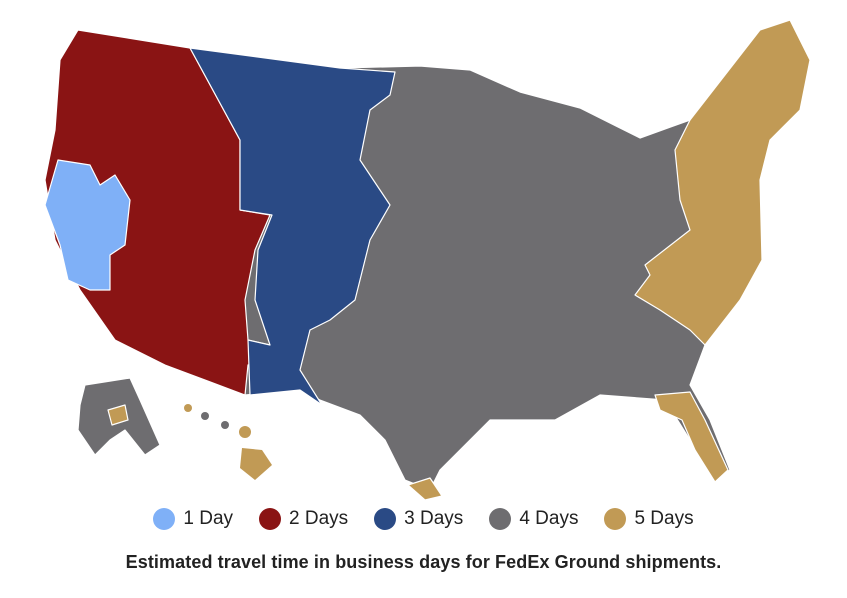 This screenshot has width=847, height=598. Describe the element at coordinates (434, 518) in the screenshot. I see `legend-label-3-days: 3 Days` at that location.